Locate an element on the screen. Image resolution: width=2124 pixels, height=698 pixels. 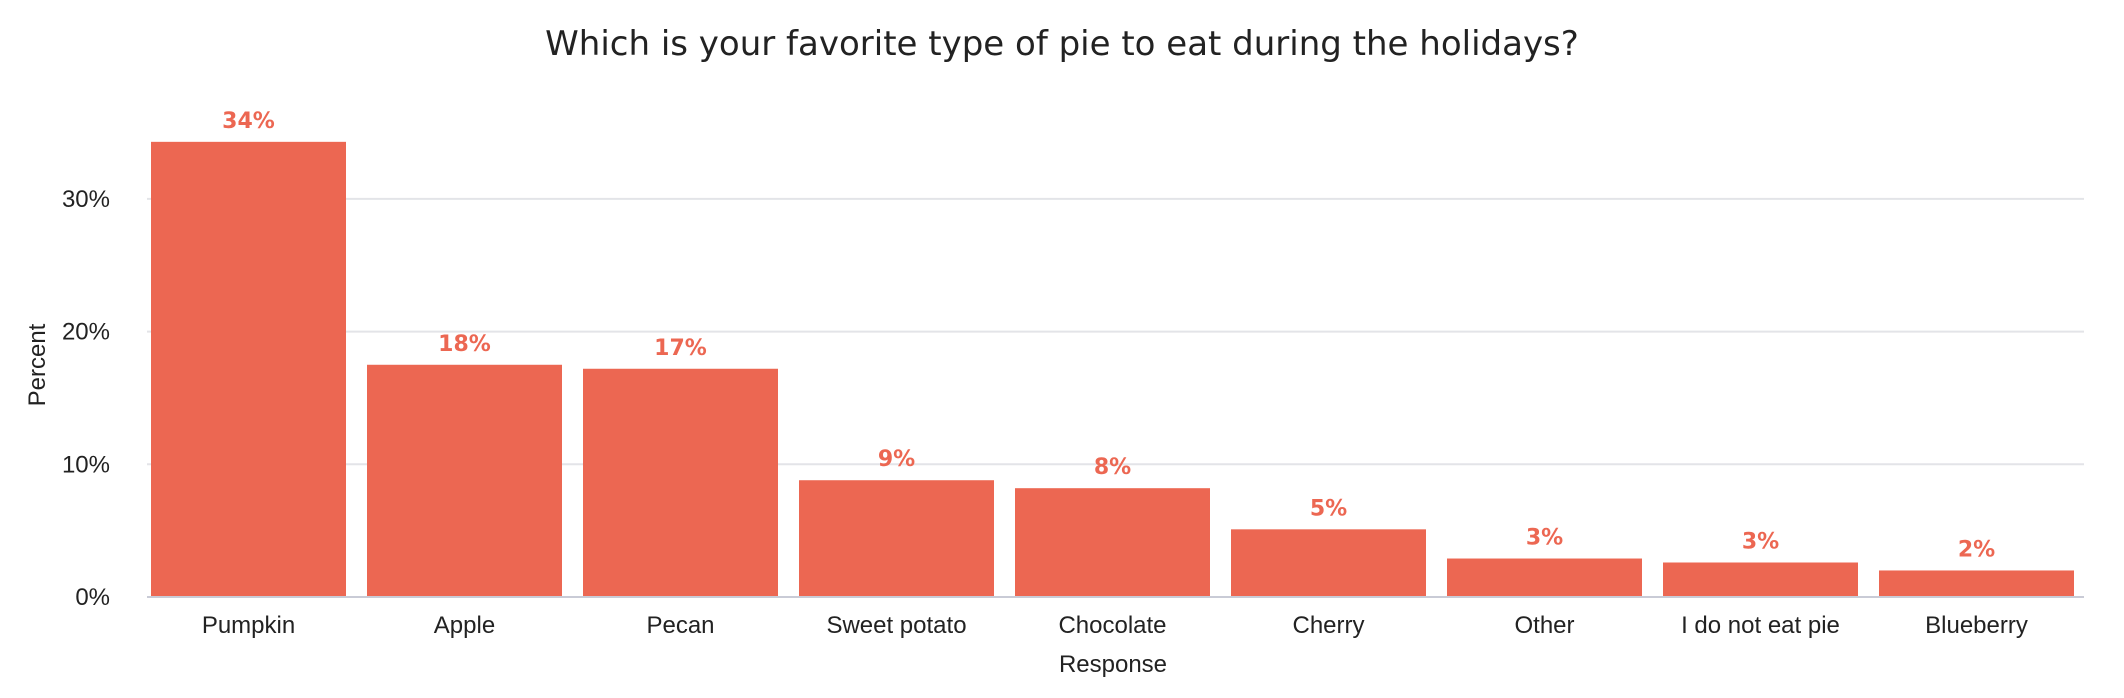
bar-value-label: 8% is located at coordinates (1112, 467).